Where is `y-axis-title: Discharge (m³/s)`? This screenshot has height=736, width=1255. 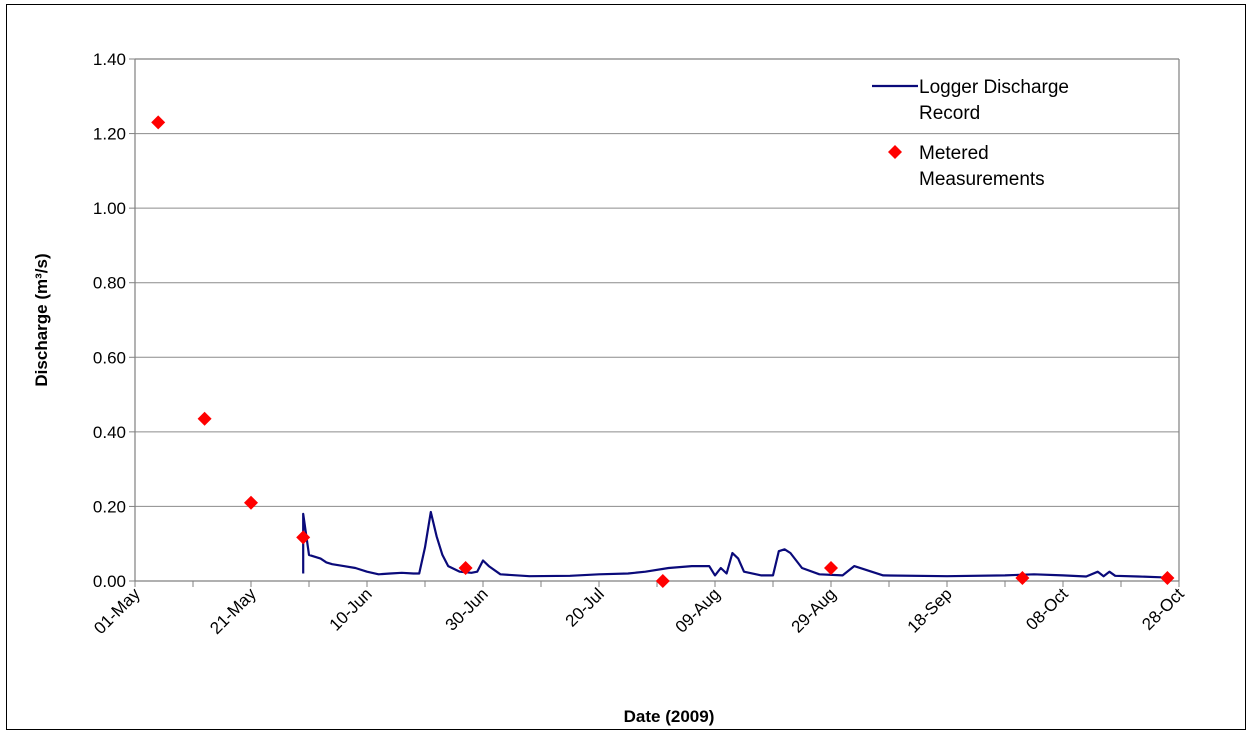
y-axis-title: Discharge (m³/s) is located at coordinates (41, 319).